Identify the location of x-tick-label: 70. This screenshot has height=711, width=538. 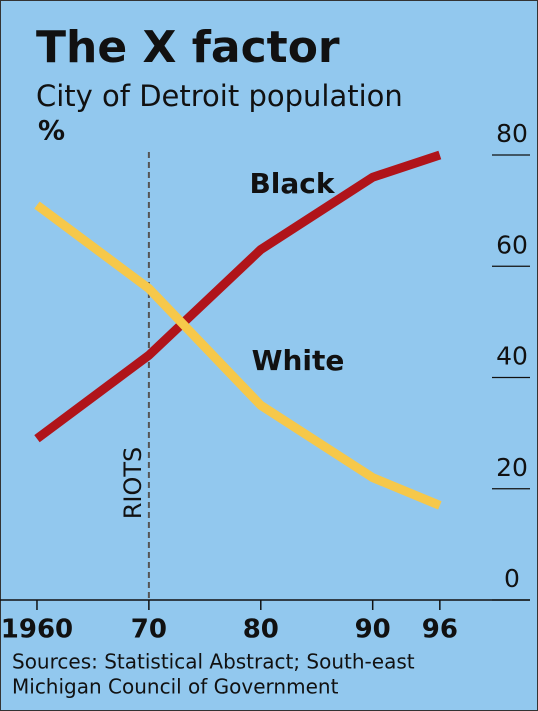
(149, 630).